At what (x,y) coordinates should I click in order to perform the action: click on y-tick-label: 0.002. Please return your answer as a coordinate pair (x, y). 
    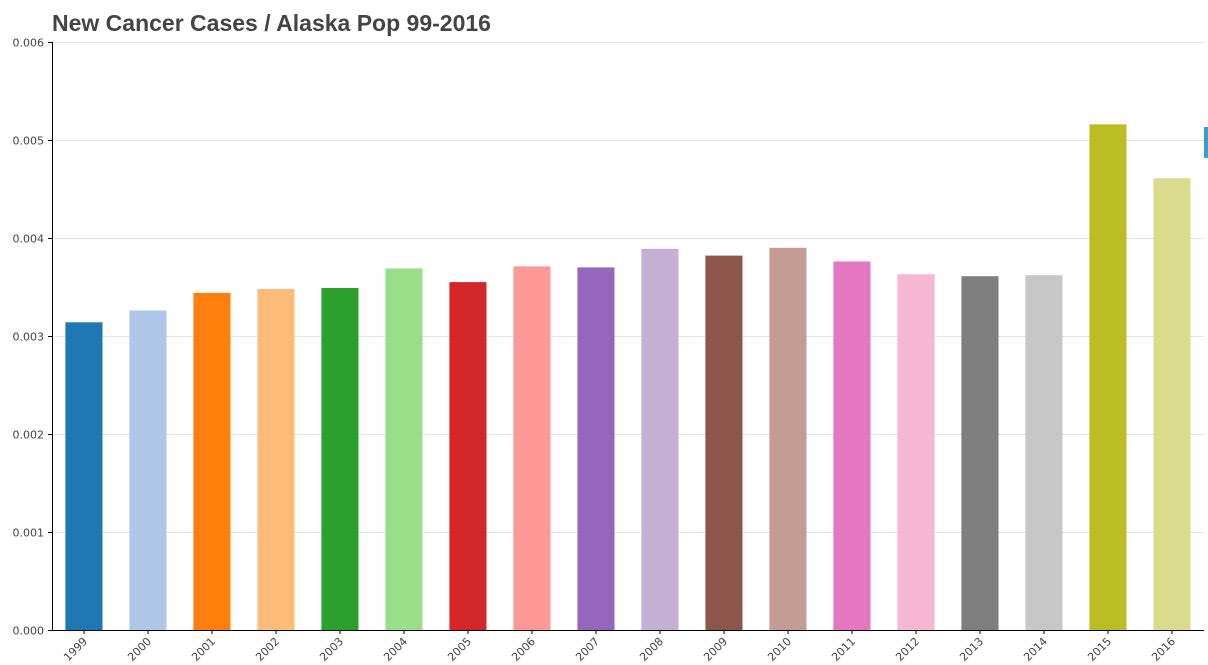
    Looking at the image, I should click on (29, 435).